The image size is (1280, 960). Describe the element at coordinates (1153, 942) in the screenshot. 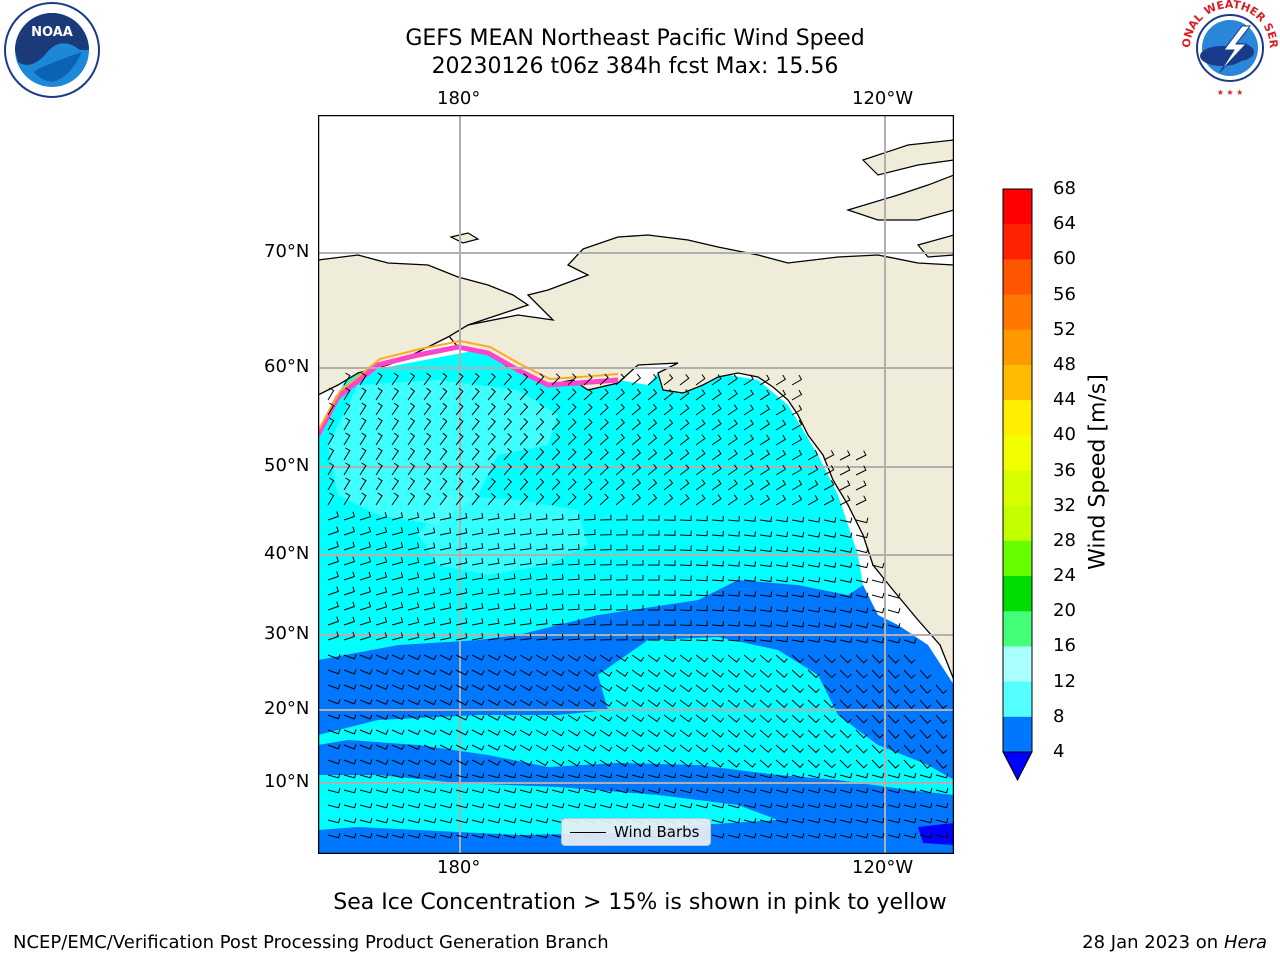

I see `run-date-text: 28 Jan 2023 on` at that location.